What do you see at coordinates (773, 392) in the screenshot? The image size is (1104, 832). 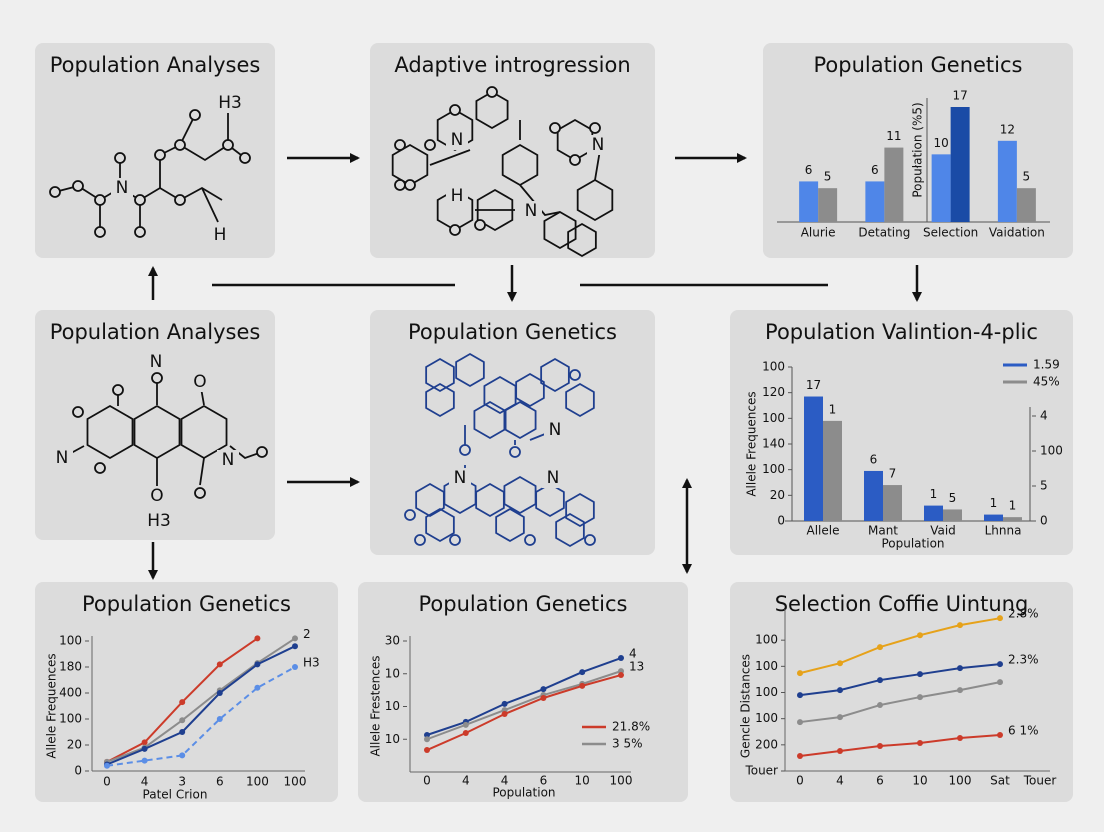 I see `y-tick-label: 120` at bounding box center [773, 392].